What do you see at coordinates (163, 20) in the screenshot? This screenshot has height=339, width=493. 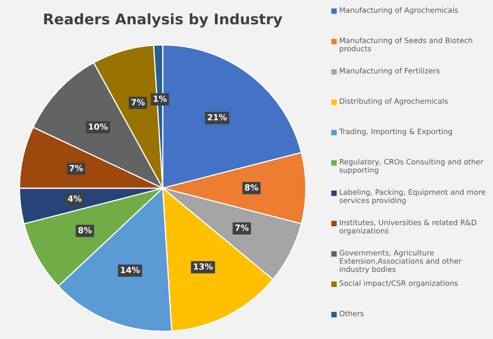 I see `chart-title: Readers Analysis by Industry` at bounding box center [163, 20].